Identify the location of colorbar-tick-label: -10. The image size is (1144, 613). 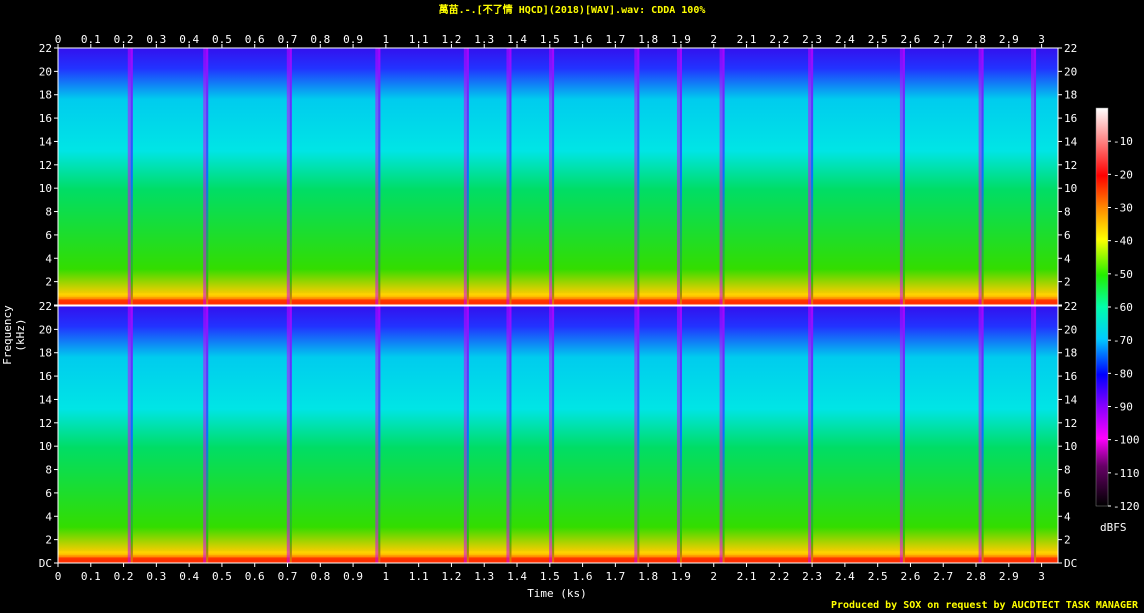
(1123, 141).